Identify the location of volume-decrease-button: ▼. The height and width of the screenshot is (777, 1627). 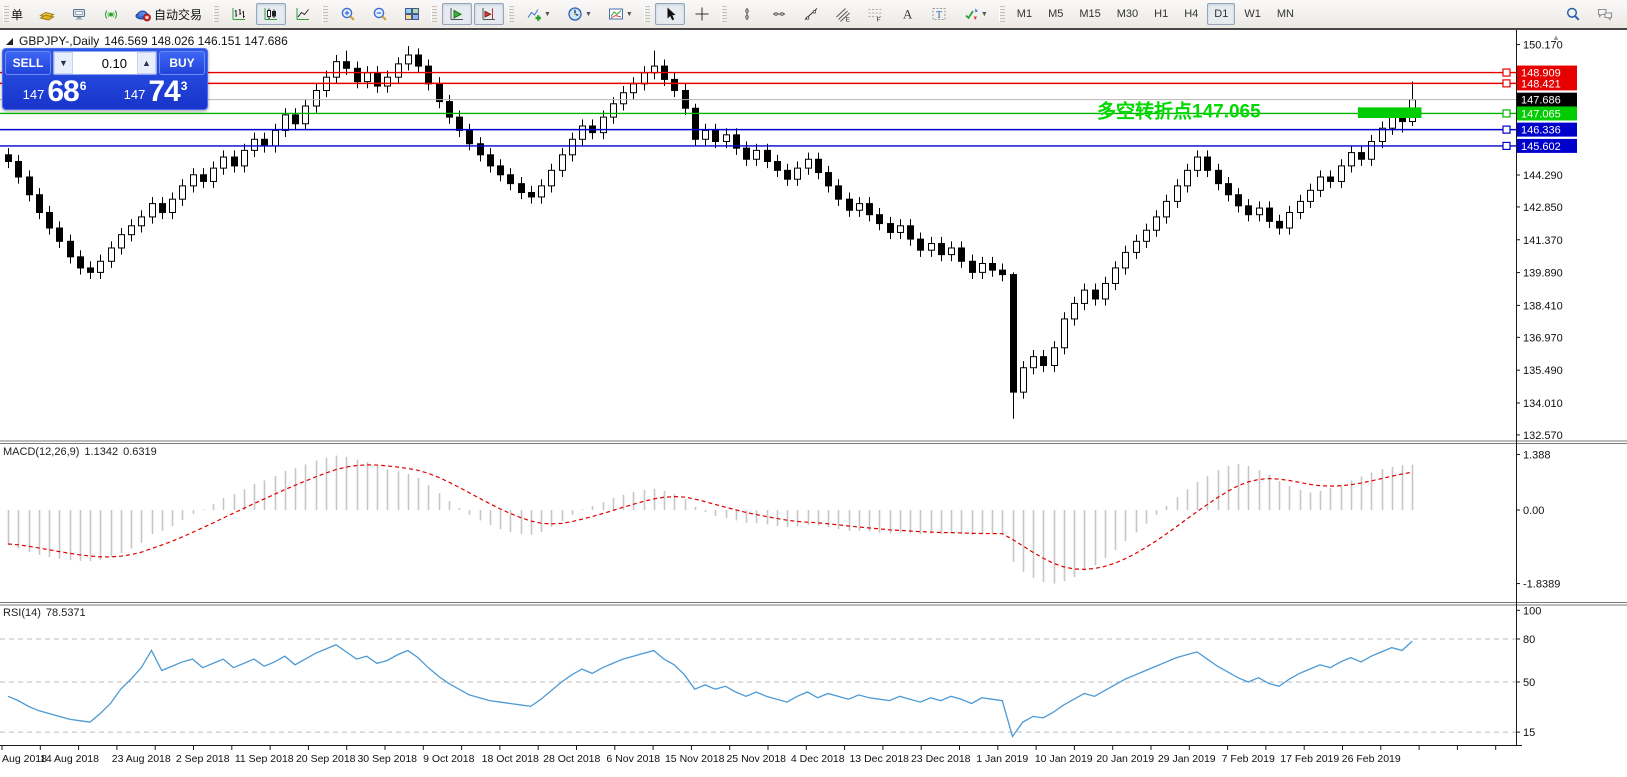
(63, 63).